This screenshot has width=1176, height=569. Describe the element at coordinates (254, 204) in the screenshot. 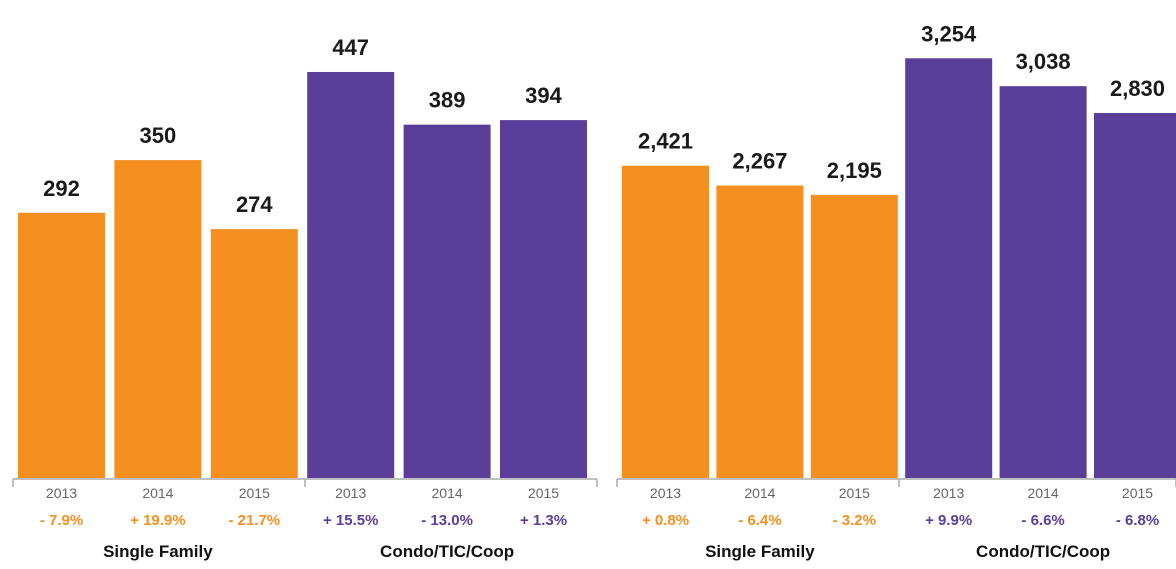

I see `data-label: 274` at that location.